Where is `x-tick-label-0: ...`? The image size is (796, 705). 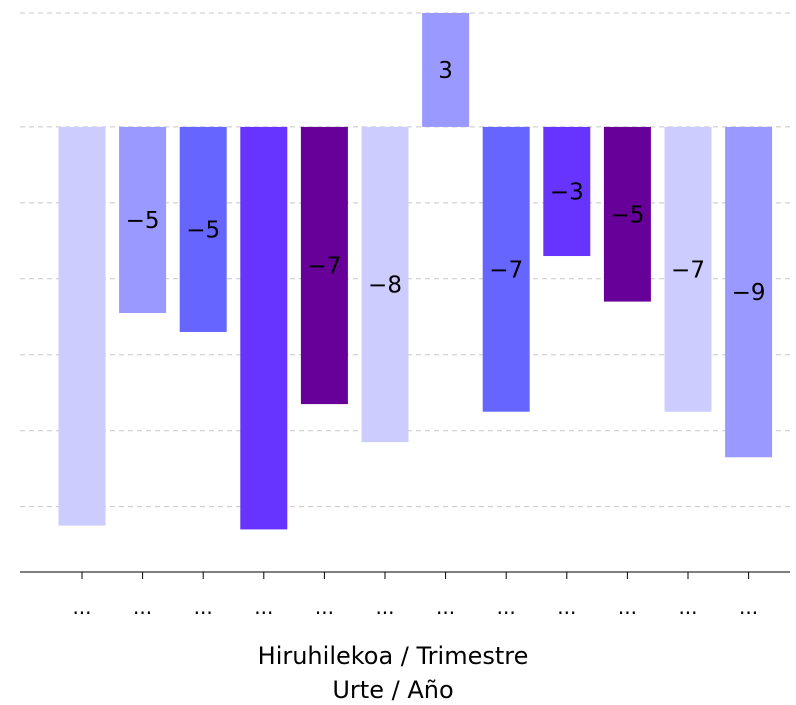 x-tick-label-0: ... is located at coordinates (81, 607).